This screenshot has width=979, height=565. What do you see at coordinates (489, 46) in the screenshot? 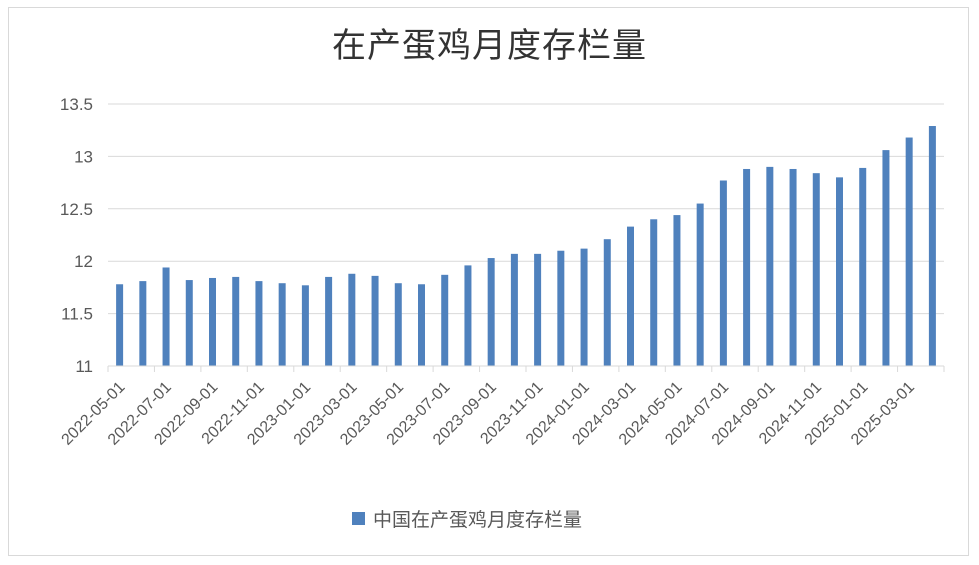
I see `chart-title: 在产蛋鸡月度存栏量` at bounding box center [489, 46].